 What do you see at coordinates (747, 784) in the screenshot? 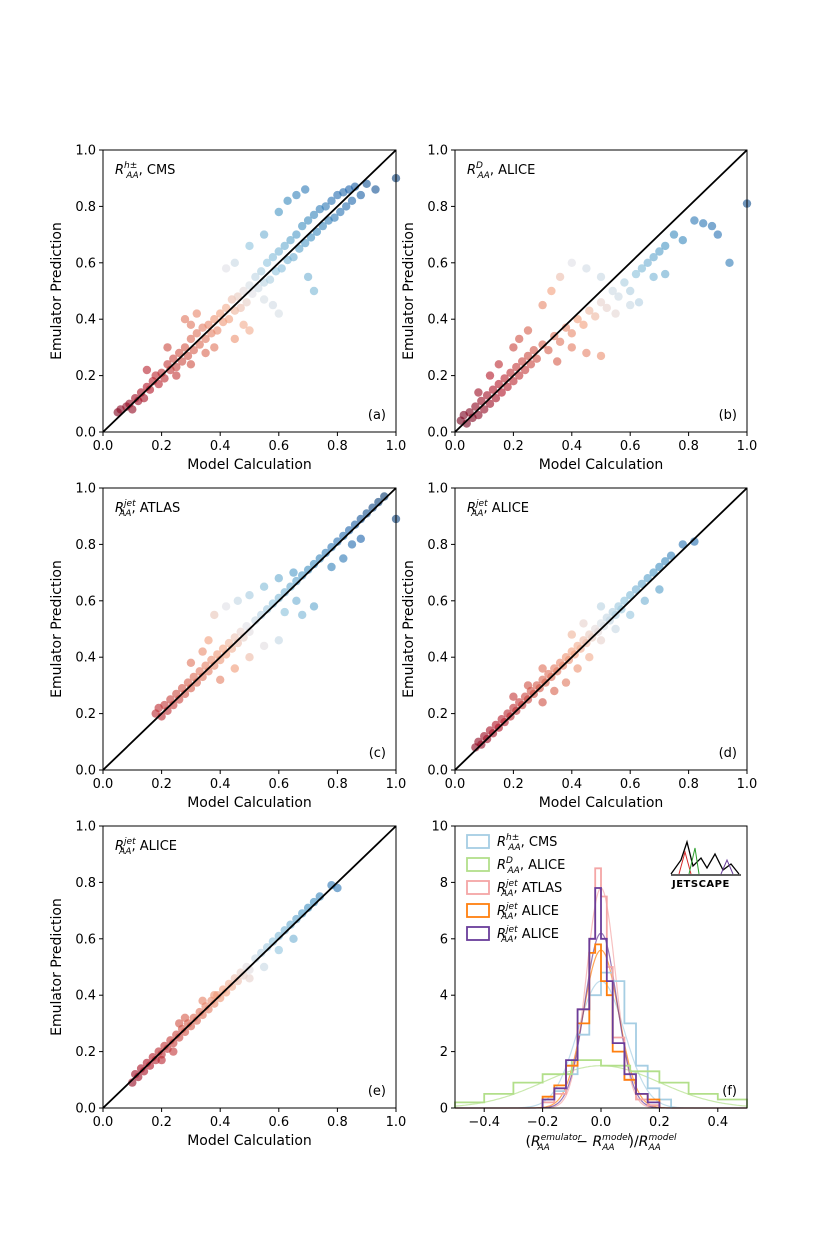
I see `x-tick-label: 1.0` at bounding box center [747, 784].